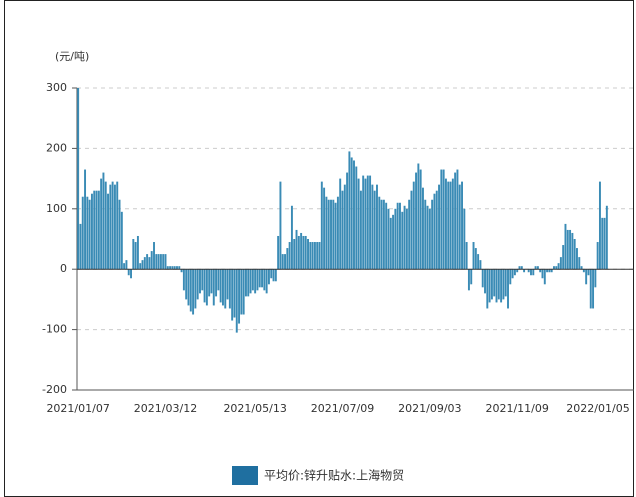  What do you see at coordinates (72, 56) in the screenshot?
I see `y-axis-label: (元/吨)` at bounding box center [72, 56].